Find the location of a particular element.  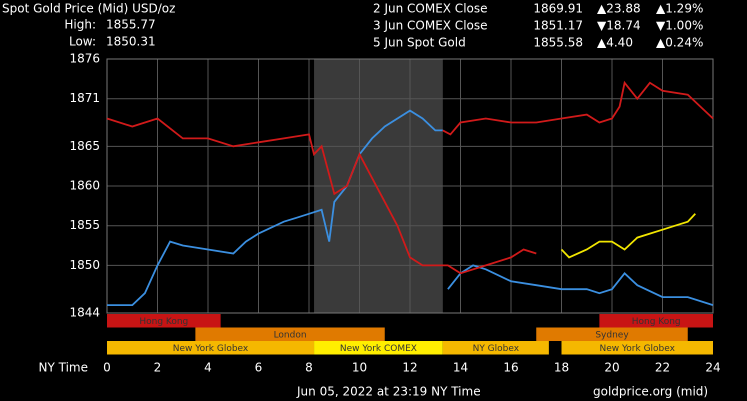

legend-entry: 5 Jun Spot Gold is located at coordinates (419, 43).